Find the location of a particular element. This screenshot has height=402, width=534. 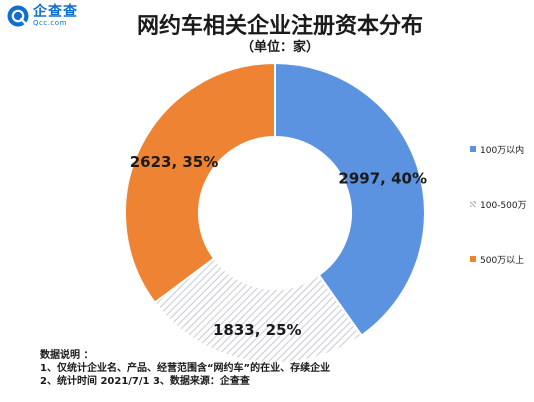

brand-sub: Qcc.com is located at coordinates (50, 23).